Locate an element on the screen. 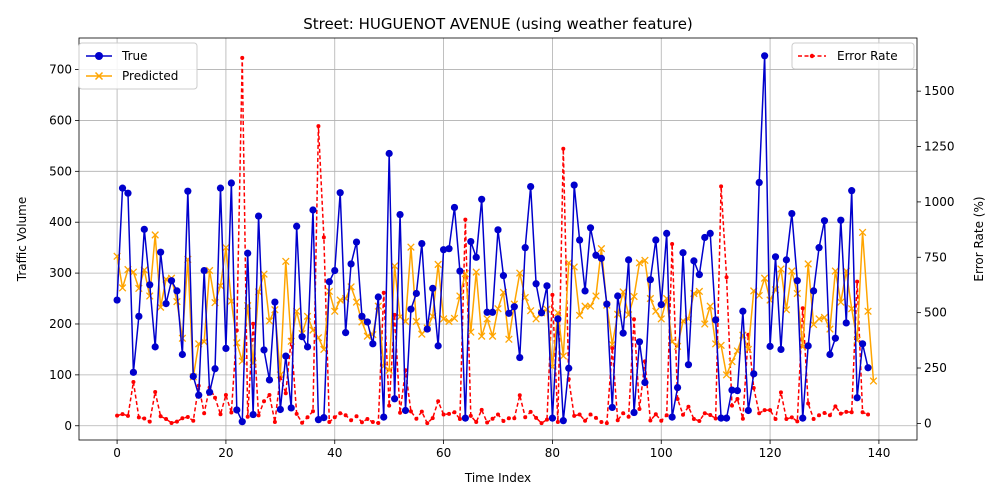  y-left-tick-label: 400 is located at coordinates (60, 222).